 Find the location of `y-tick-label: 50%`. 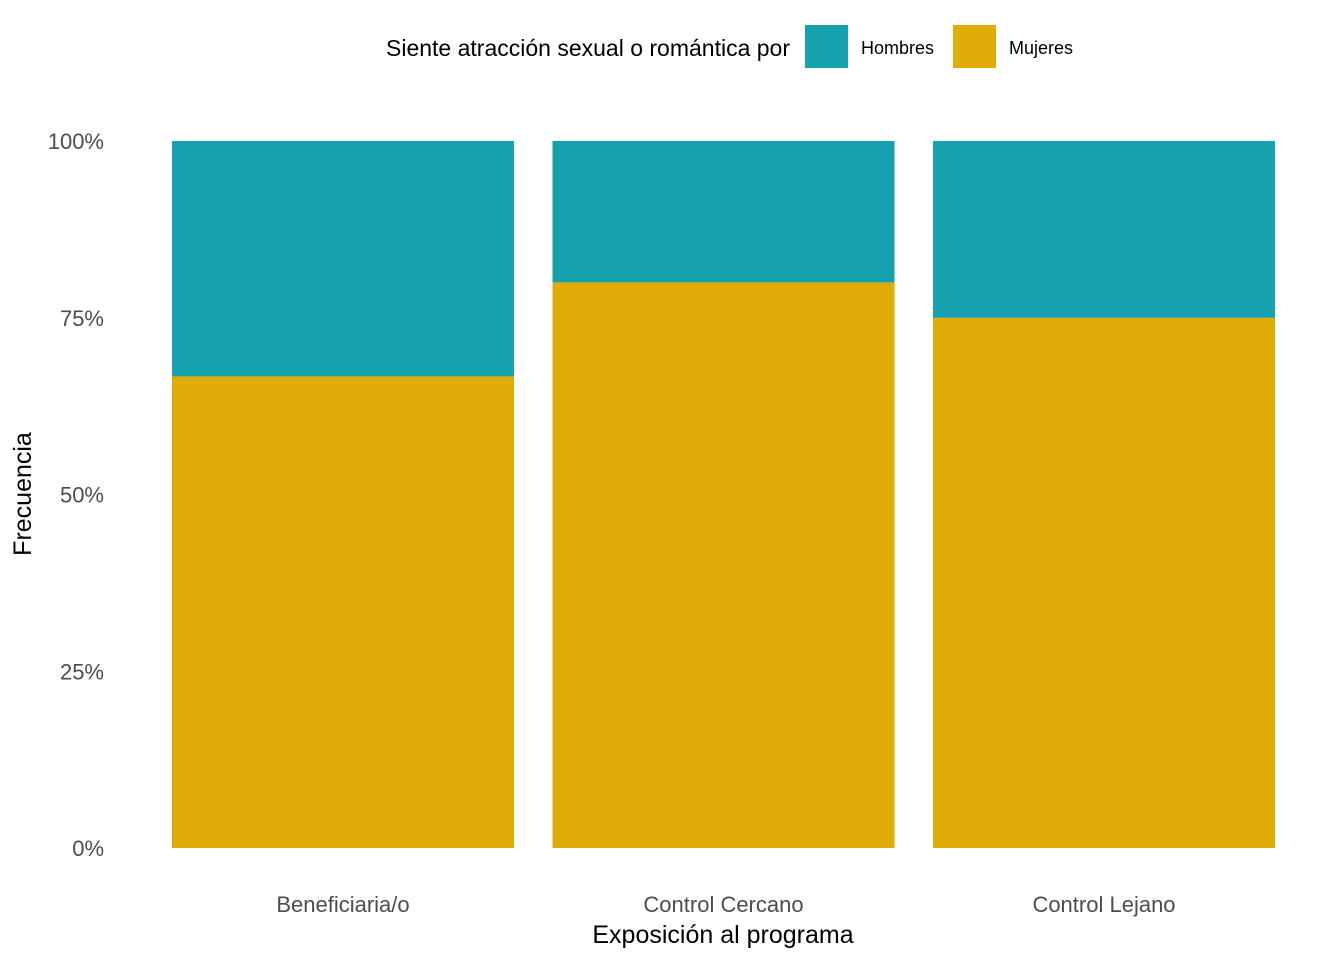

y-tick-label: 50% is located at coordinates (82, 495).